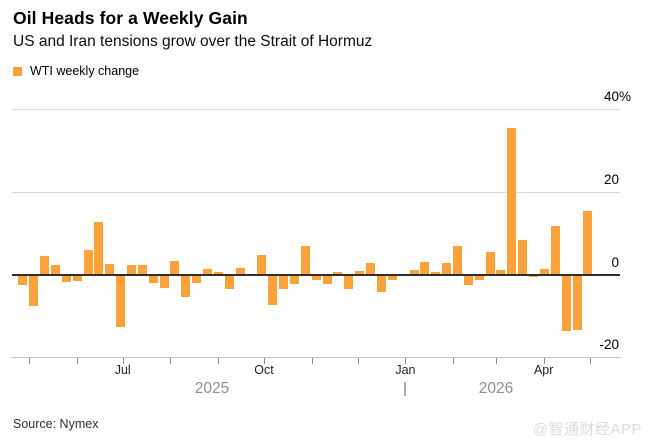 Image resolution: width=648 pixels, height=447 pixels. What do you see at coordinates (404, 389) in the screenshot?
I see `year-divider` at bounding box center [404, 389].